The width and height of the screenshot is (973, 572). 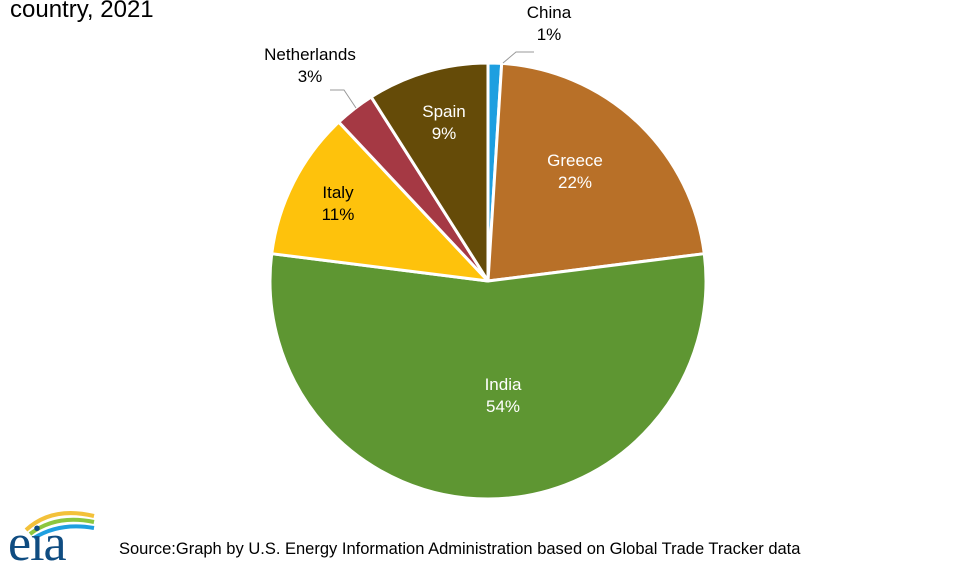 What do you see at coordinates (549, 12) in the screenshot?
I see `slice-label-china: China` at bounding box center [549, 12].